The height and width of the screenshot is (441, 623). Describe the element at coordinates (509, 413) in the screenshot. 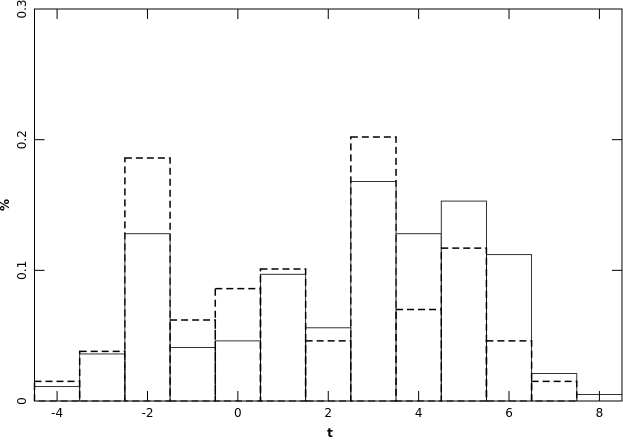

I see `x-tick-label: 6` at that location.